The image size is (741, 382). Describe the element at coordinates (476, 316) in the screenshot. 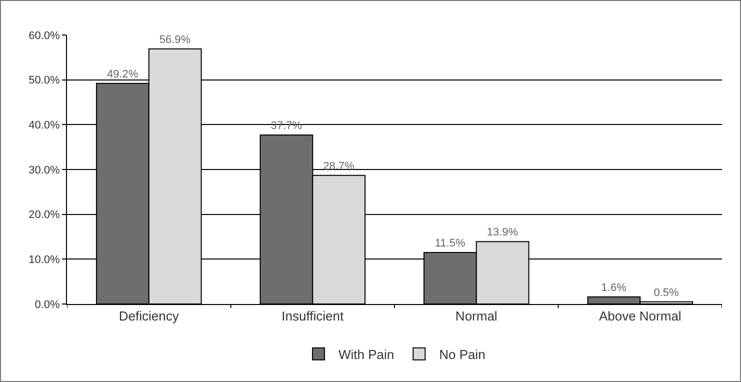

I see `x-tick-label: Normal` at that location.